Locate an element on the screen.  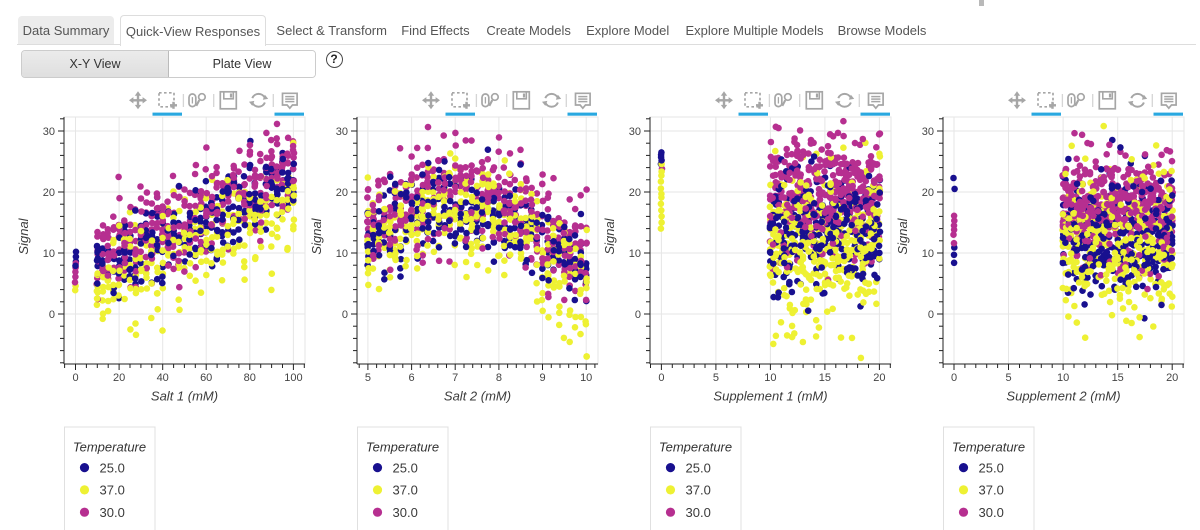
svg-text: Supplement 2 (mM) is located at coordinates (1063, 396).